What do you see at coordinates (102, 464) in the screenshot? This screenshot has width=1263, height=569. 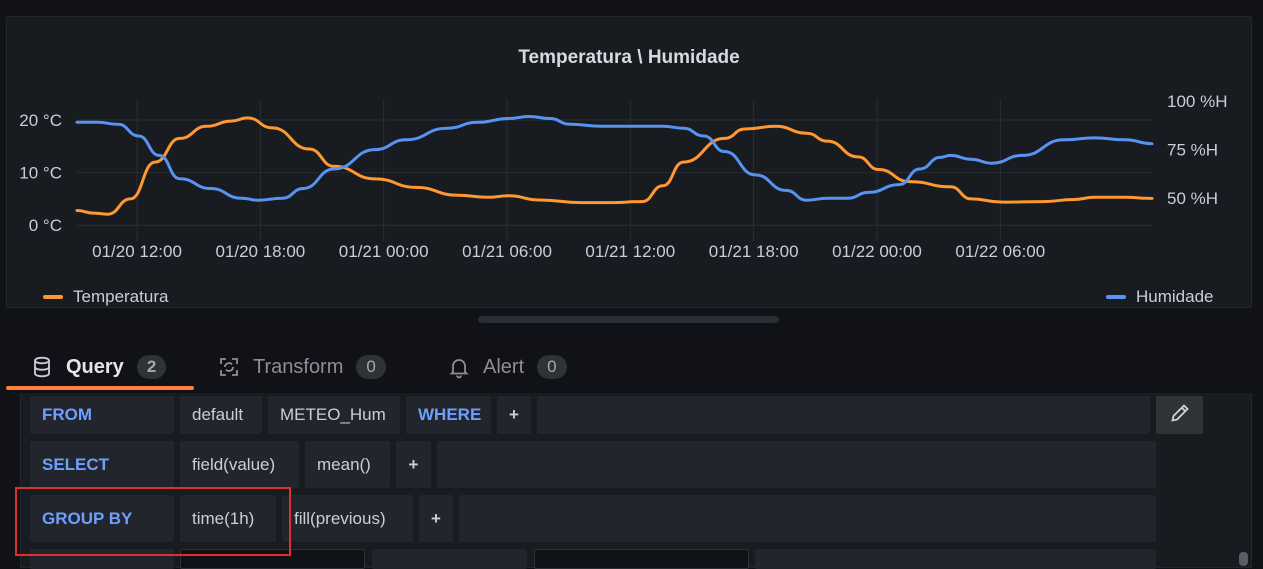 I see `select-keyword: SELECT` at bounding box center [102, 464].